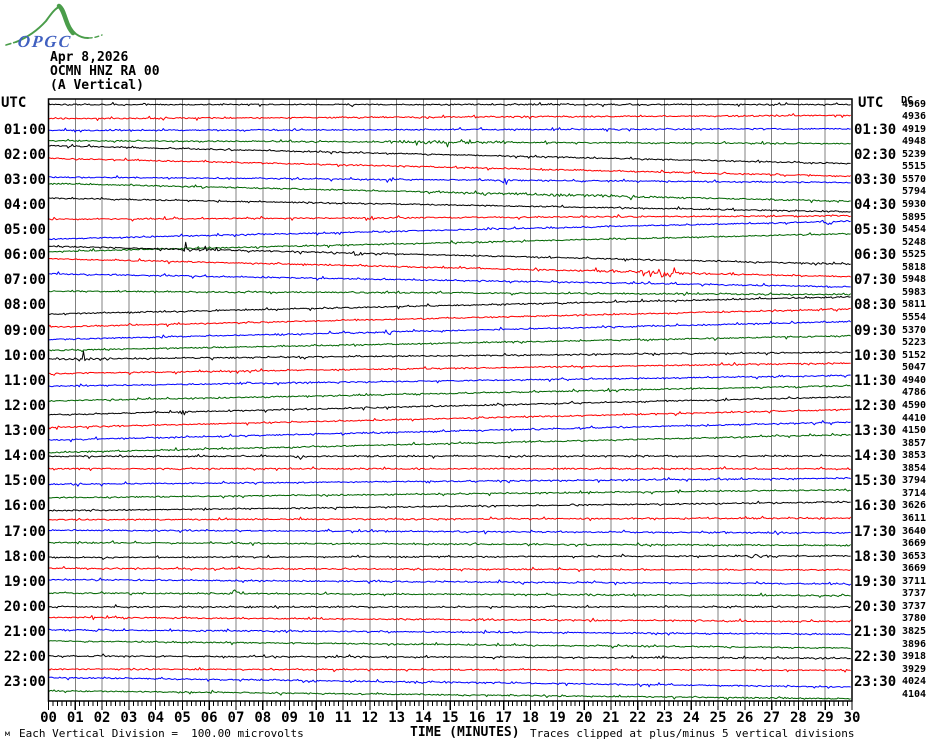  What do you see at coordinates (875, 606) in the screenshot?
I see `right-time-label: 20:30` at bounding box center [875, 606].